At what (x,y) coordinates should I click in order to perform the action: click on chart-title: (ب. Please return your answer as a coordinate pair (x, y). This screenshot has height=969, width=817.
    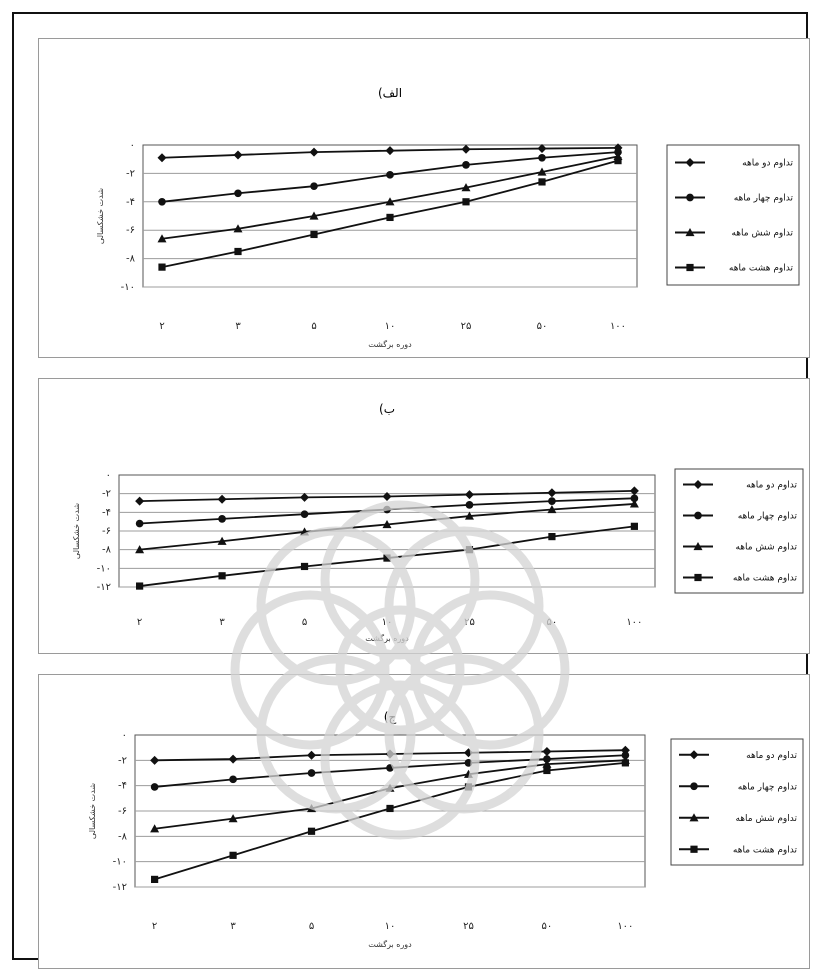
    Looking at the image, I should click on (387, 409).